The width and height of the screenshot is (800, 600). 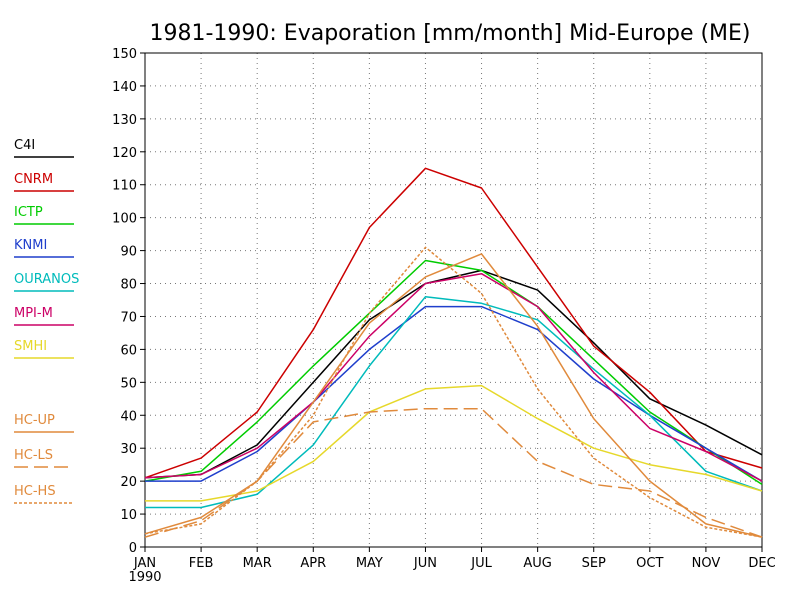 I want to click on legend-label-hc-ls: HC-LS, so click(x=33, y=455).